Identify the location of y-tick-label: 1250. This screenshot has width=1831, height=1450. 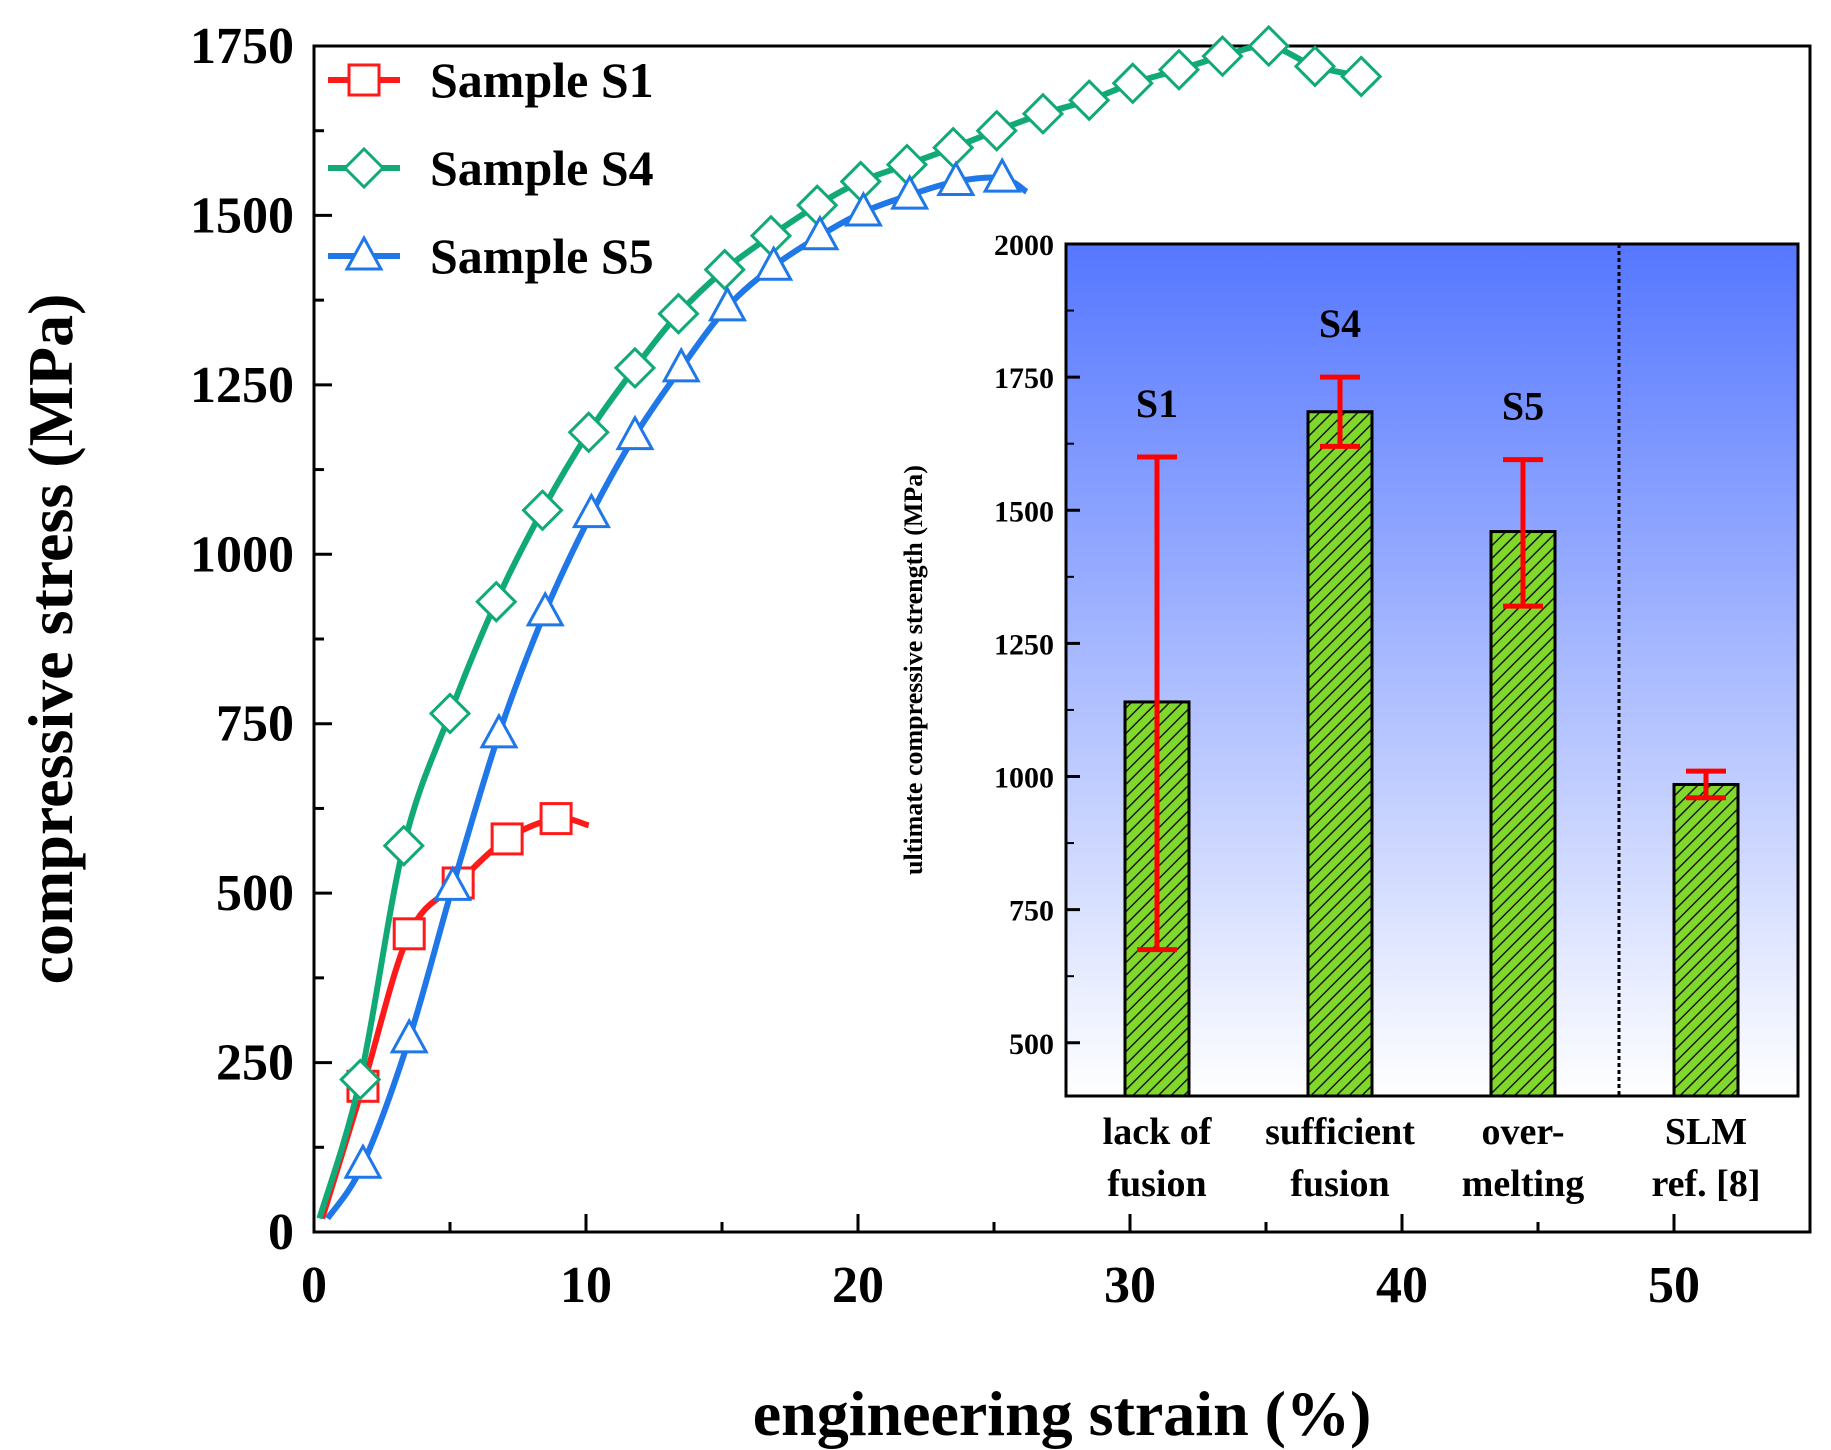
(242, 385).